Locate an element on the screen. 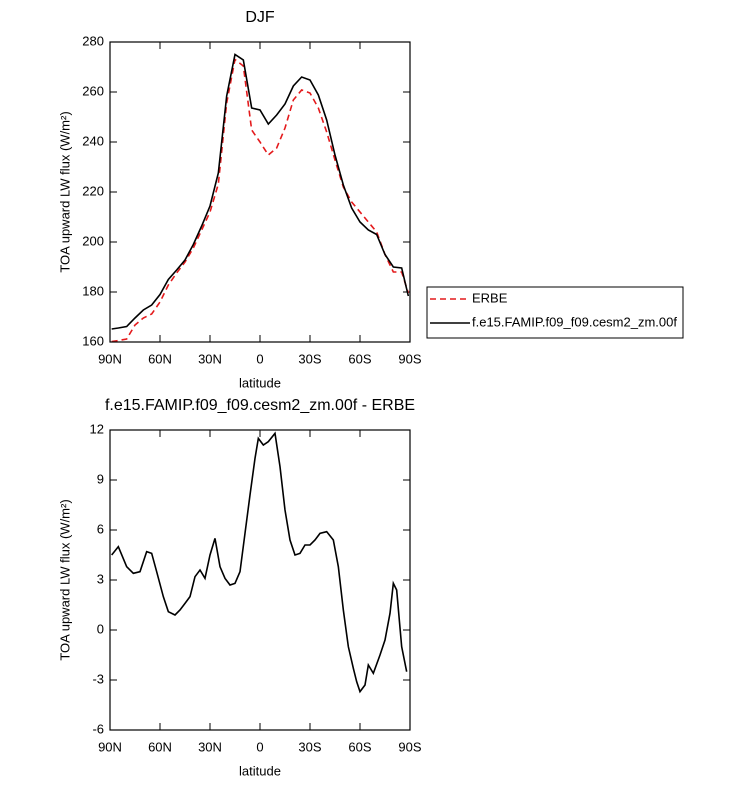 The width and height of the screenshot is (733, 785). legend-box is located at coordinates (555, 312).